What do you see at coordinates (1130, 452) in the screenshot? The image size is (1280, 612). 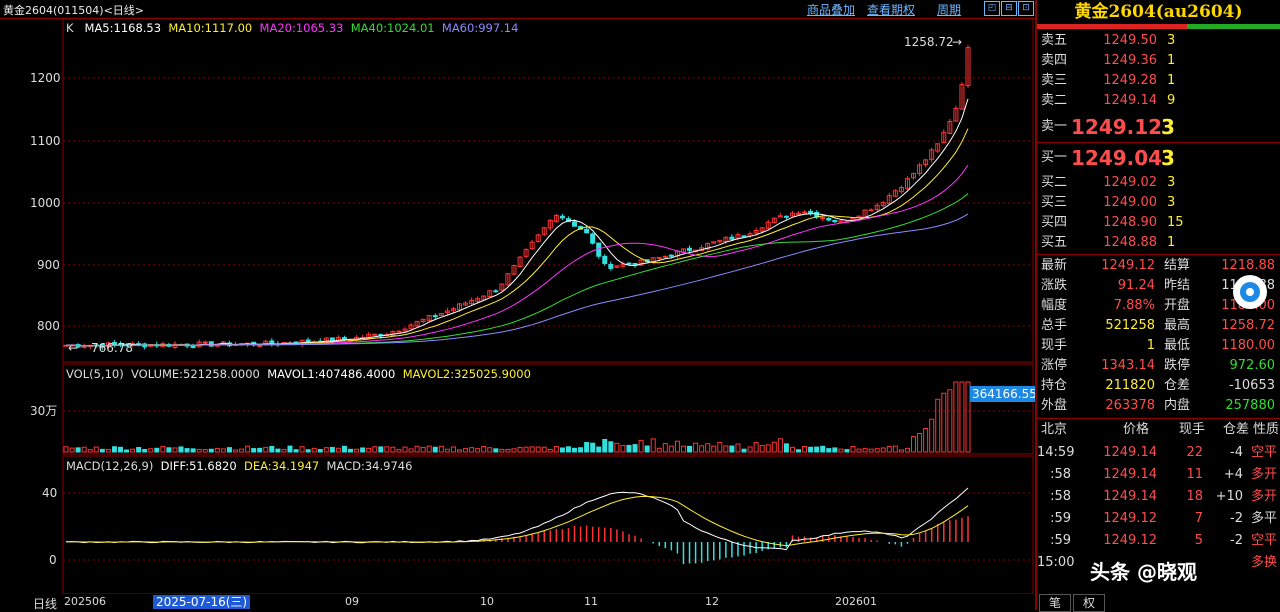 I see `tick-price: 1249.14` at bounding box center [1130, 452].